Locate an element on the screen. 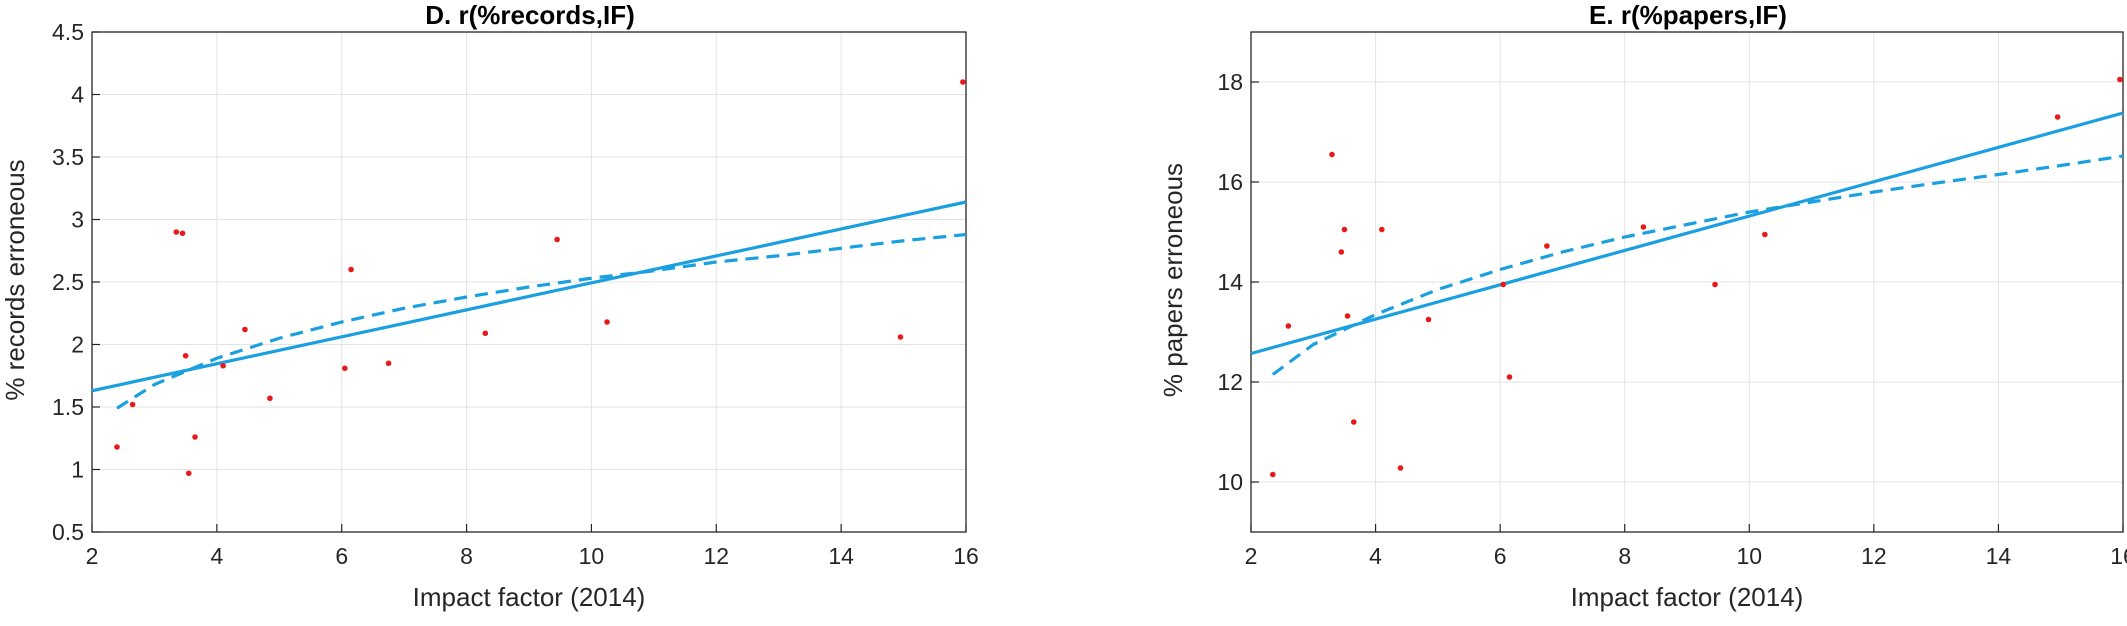 The width and height of the screenshot is (2127, 626). y-tick-label: 2 is located at coordinates (77, 345).